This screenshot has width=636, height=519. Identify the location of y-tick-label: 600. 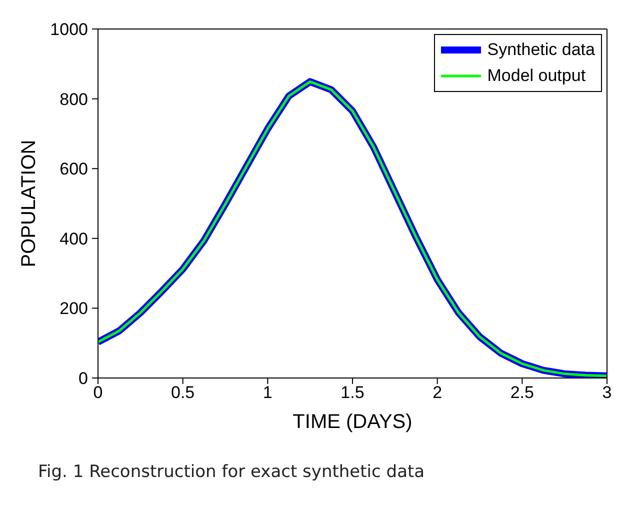
(74, 169).